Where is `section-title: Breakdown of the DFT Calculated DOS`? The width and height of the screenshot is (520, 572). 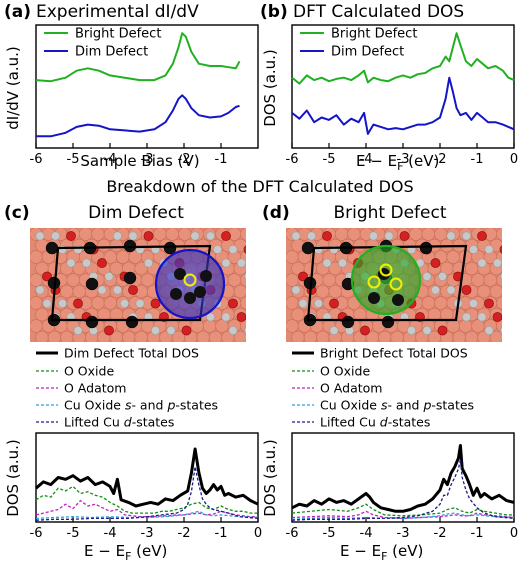
section-title: Breakdown of the DFT Calculated DOS is located at coordinates (259, 186).